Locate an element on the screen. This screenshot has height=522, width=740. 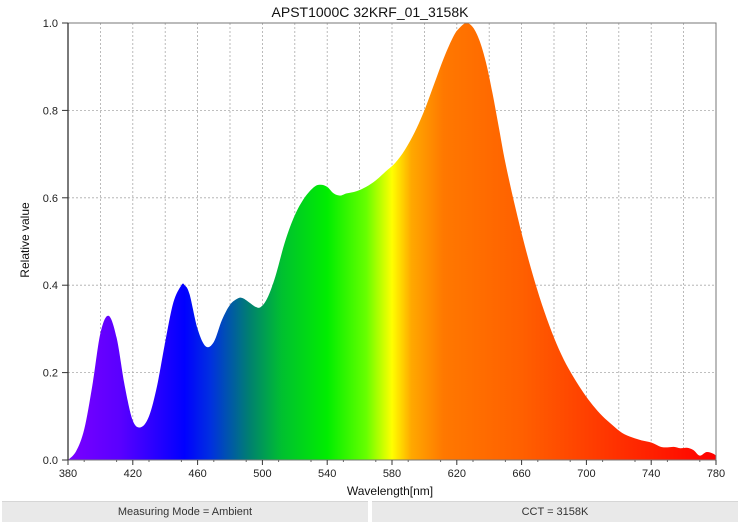
x-axis-ticks: 380 420 460 500 540 580 620 660 700 740 780 is located at coordinates (392, 470).